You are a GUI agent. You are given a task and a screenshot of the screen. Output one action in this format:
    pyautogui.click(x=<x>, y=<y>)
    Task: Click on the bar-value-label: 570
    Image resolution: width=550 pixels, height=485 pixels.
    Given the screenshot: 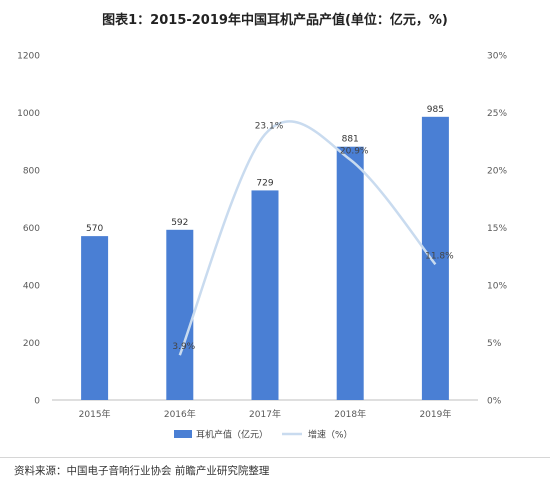 What is the action you would take?
    pyautogui.click(x=94, y=229)
    